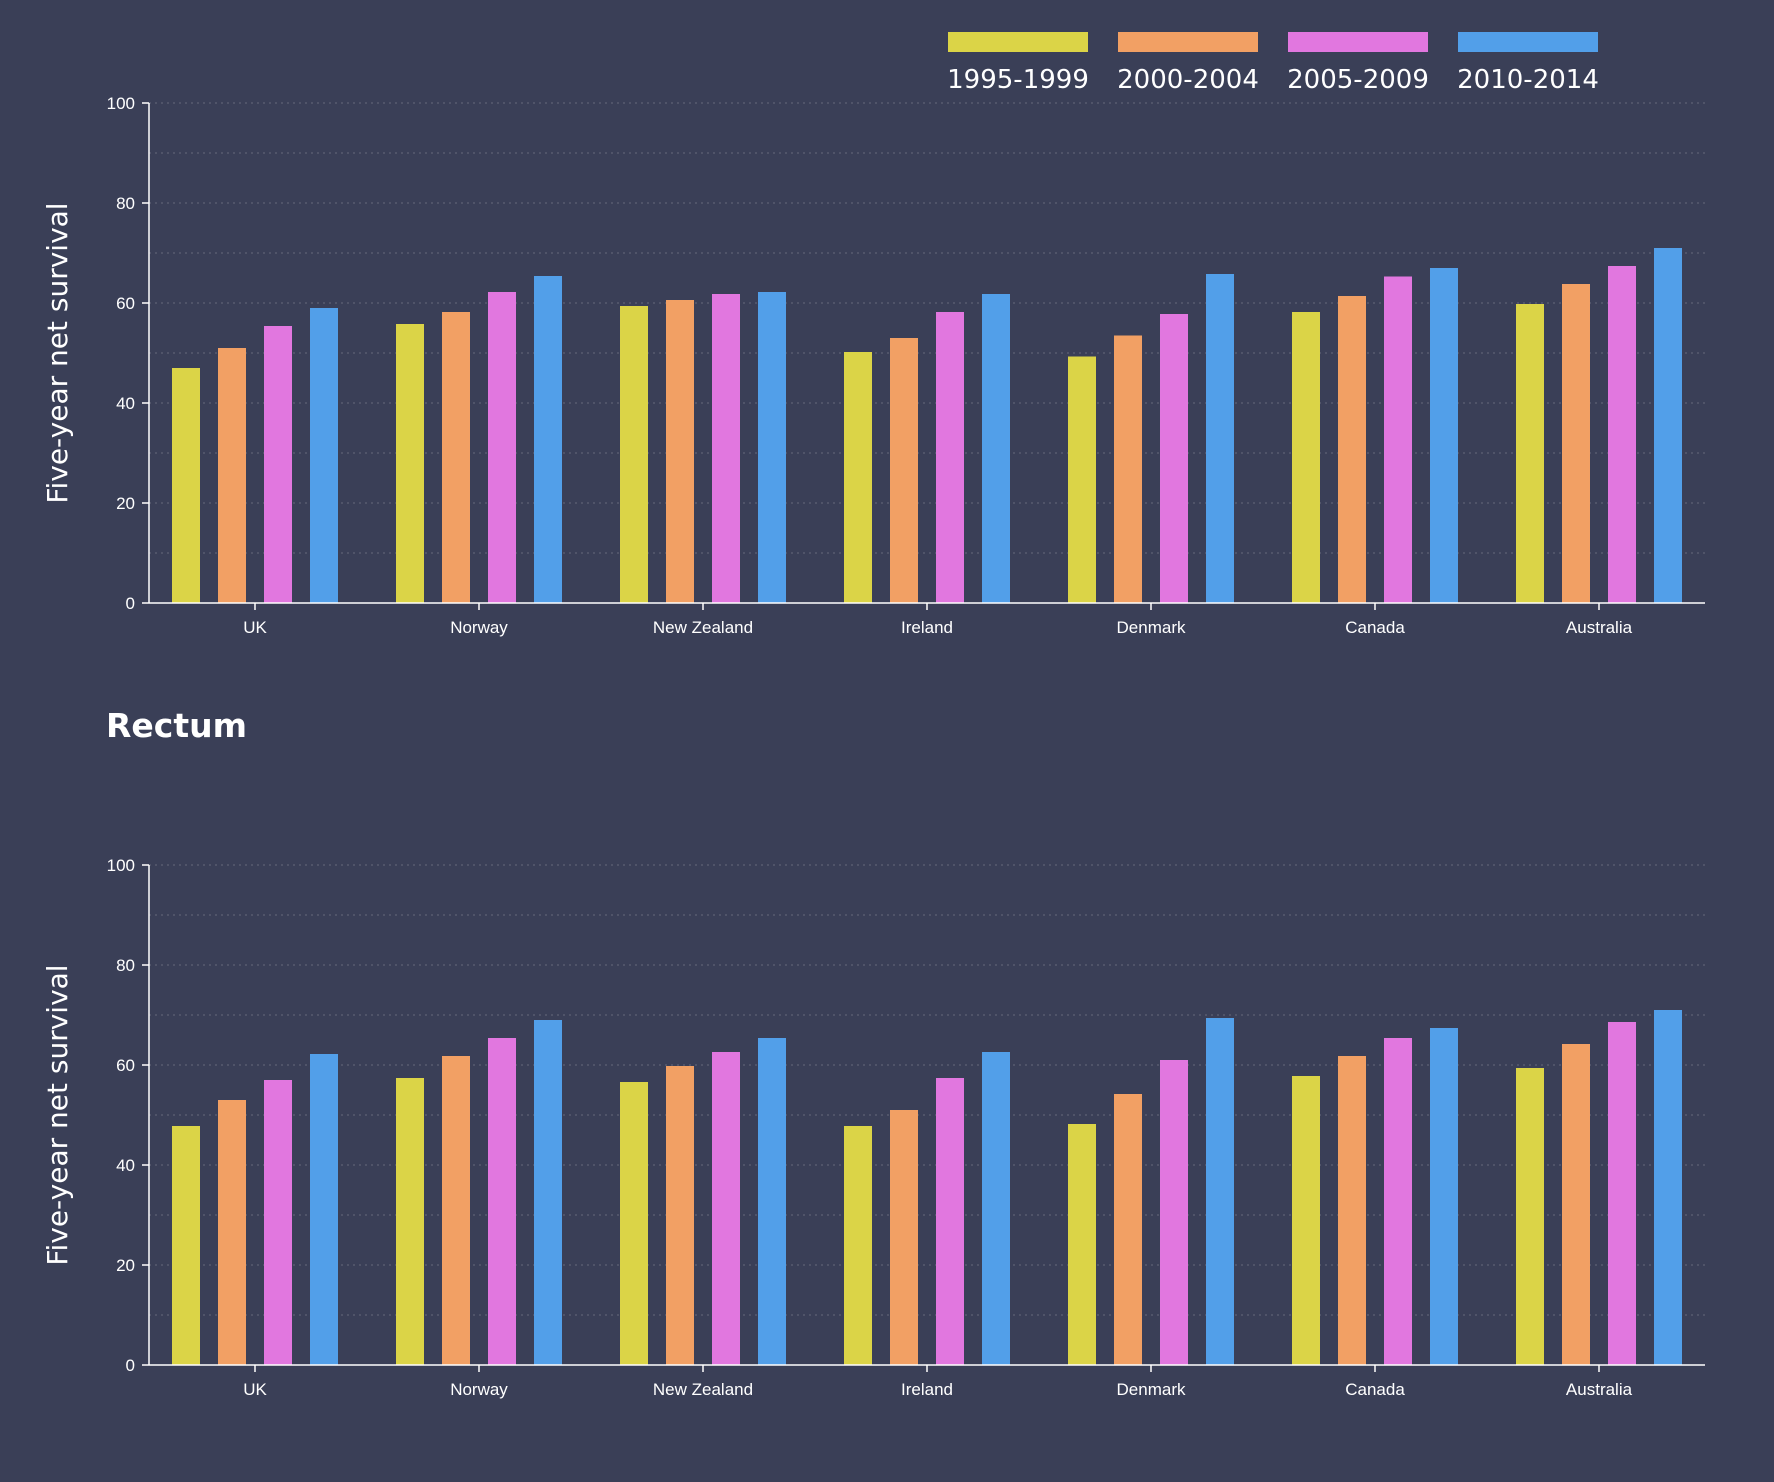 Image resolution: width=1774 pixels, height=1482 pixels. I want to click on legend-label: 1995-1999, so click(1018, 80).